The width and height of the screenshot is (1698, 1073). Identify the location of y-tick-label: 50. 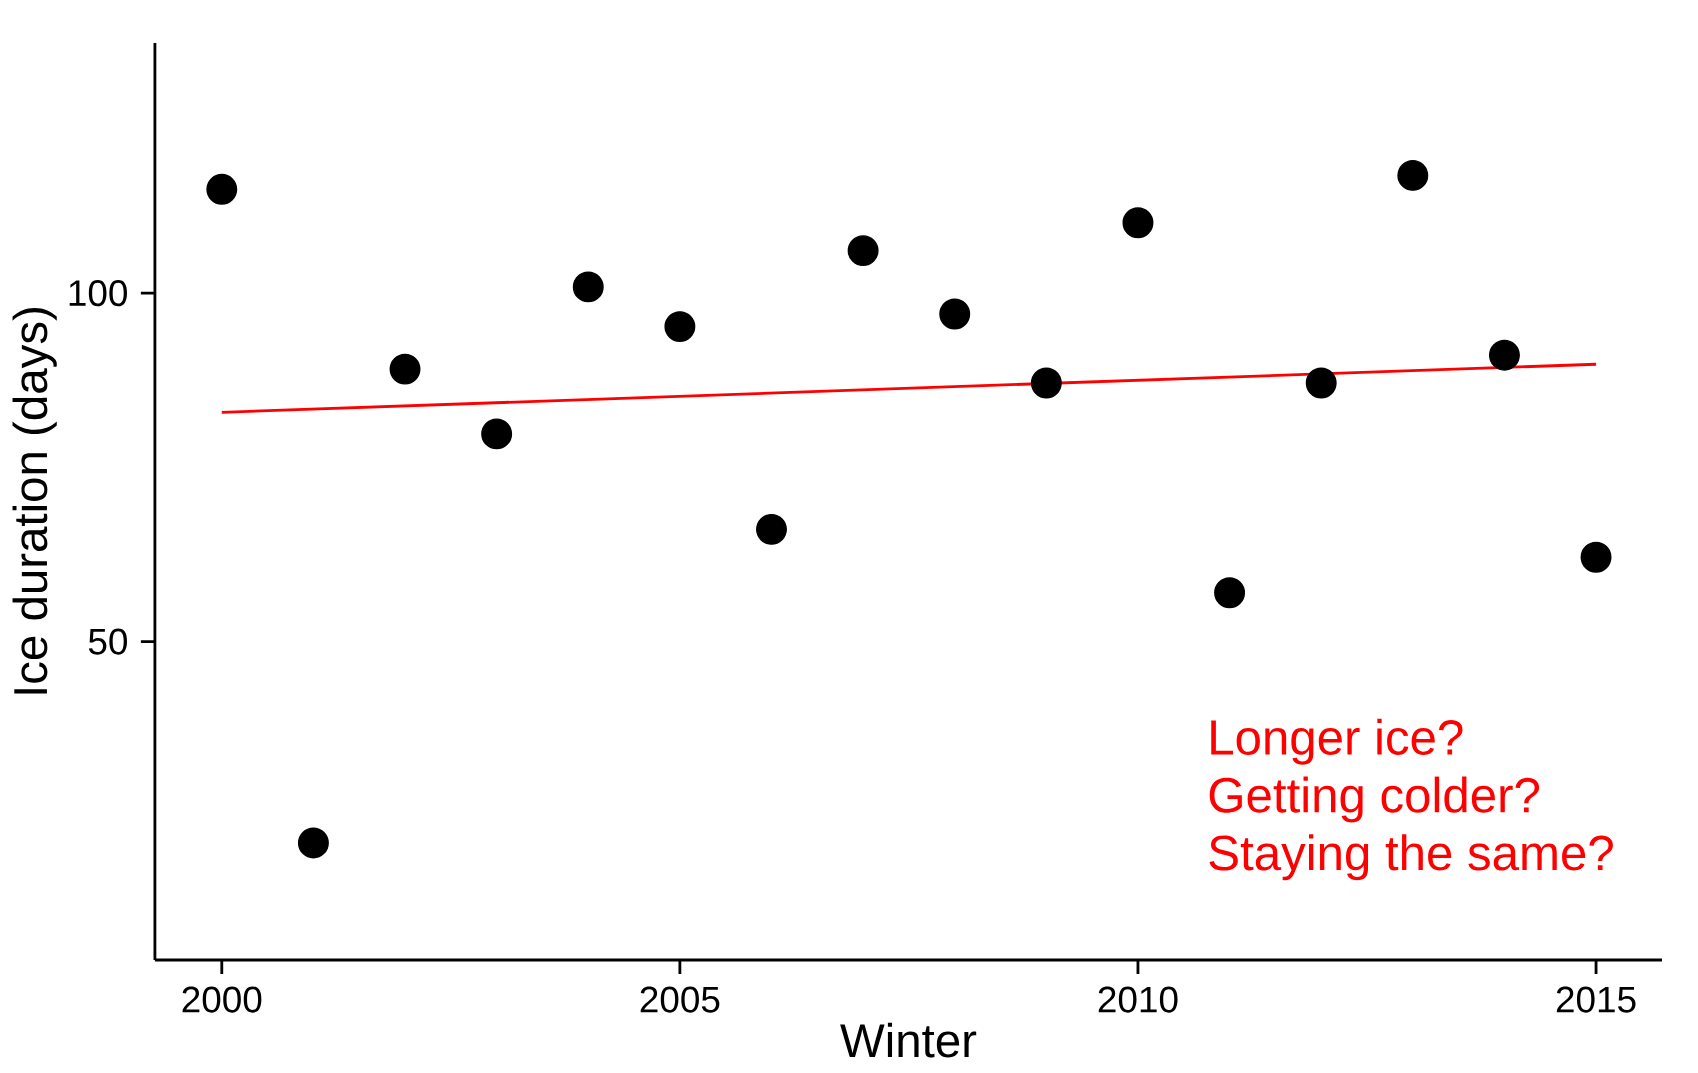
(107, 641).